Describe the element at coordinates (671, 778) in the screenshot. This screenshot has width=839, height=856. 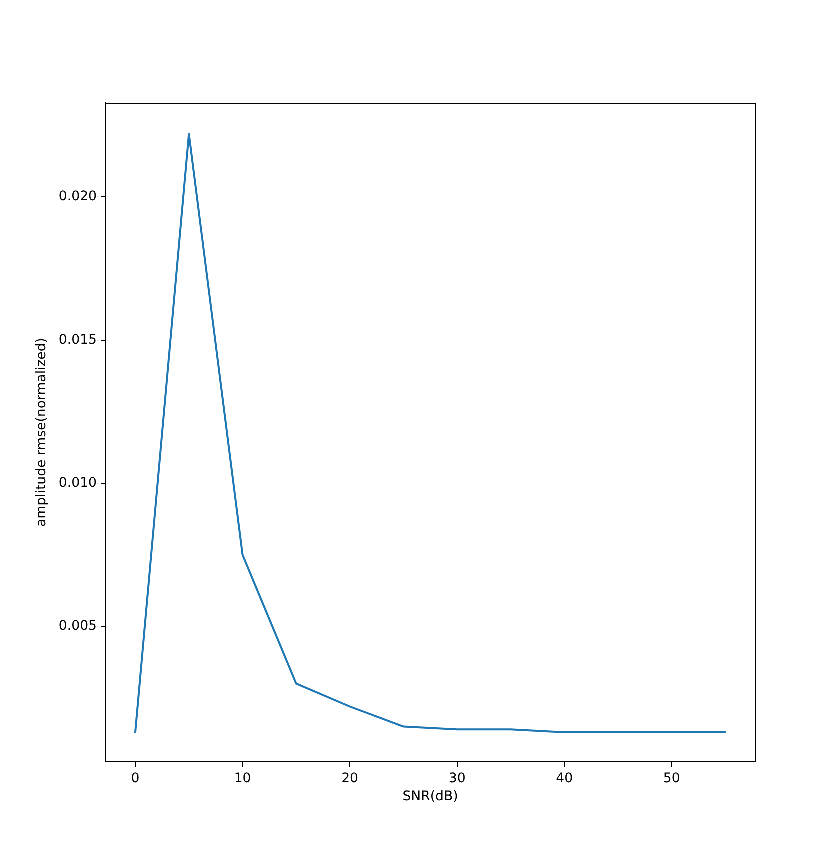
I see `x-tick-label: 50` at that location.